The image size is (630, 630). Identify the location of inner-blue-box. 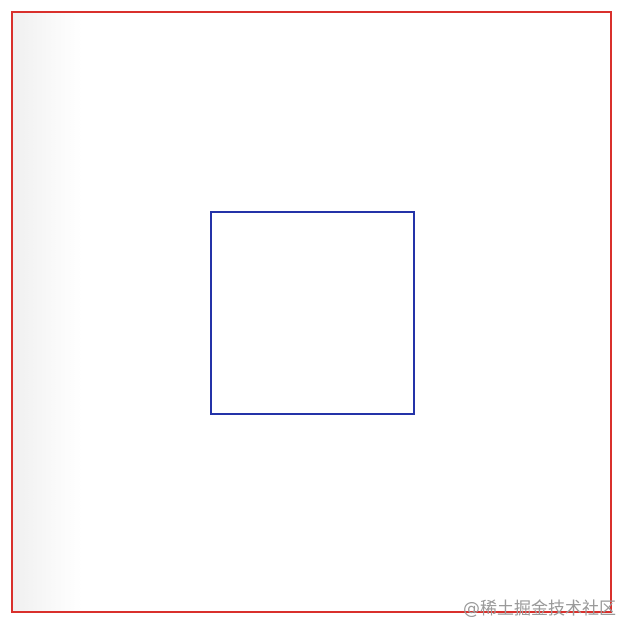
(312, 313).